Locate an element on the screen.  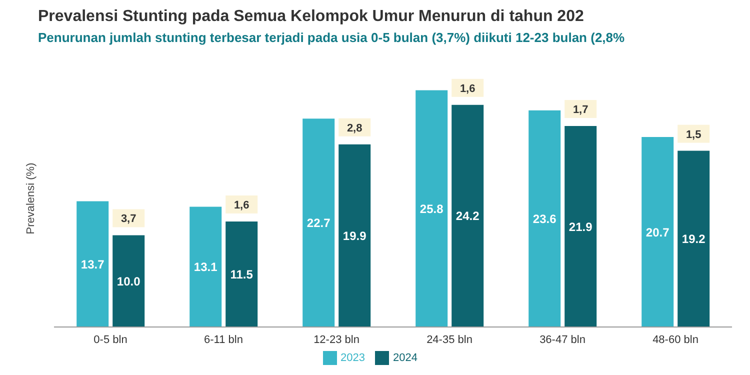
chart-subtitle: Penurunan jumlah stunting terbesar terjadi pada usia 0-5 bulan (3,7%) diikuti 12-23 bulan (2,8% is located at coordinates (331, 38).